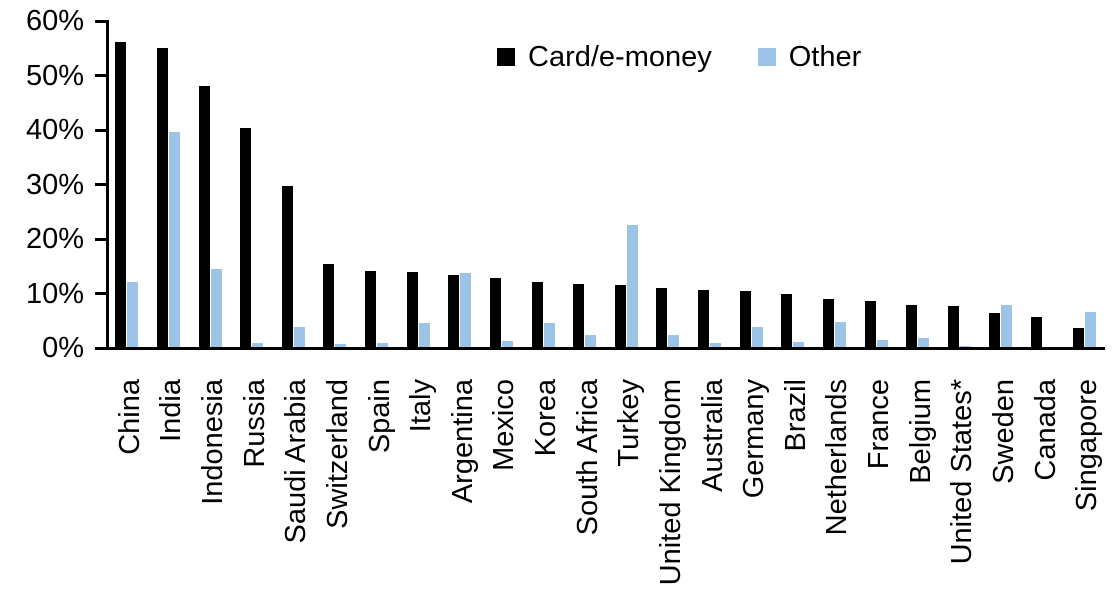  I want to click on y-tick-label: 50%, so click(54, 75).